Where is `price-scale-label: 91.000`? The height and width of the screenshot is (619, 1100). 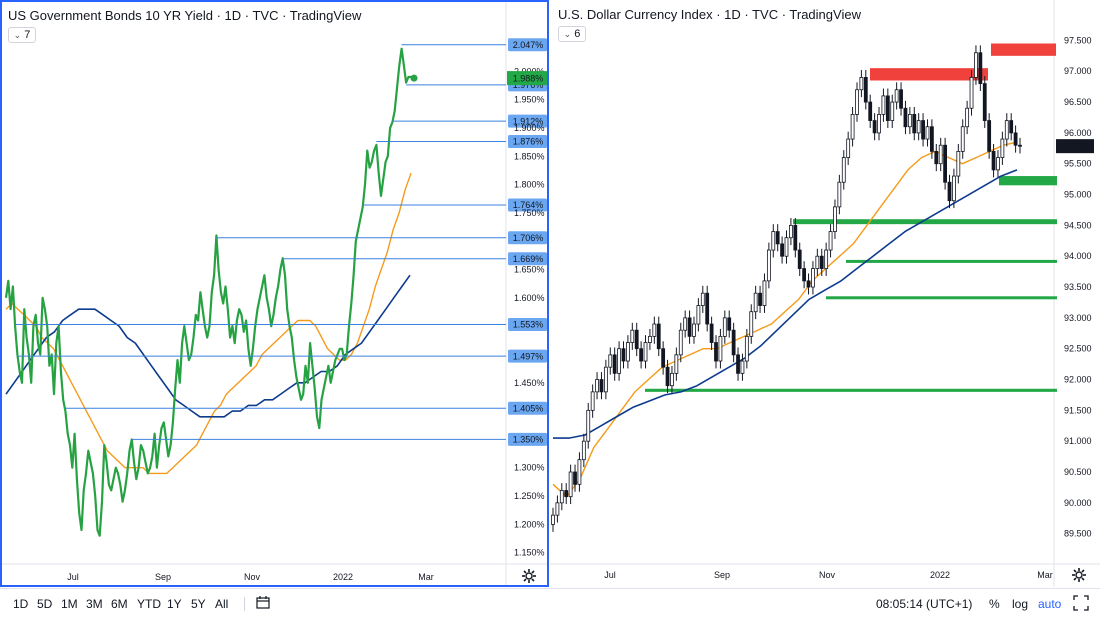
price-scale-label: 91.000 is located at coordinates (1078, 441).